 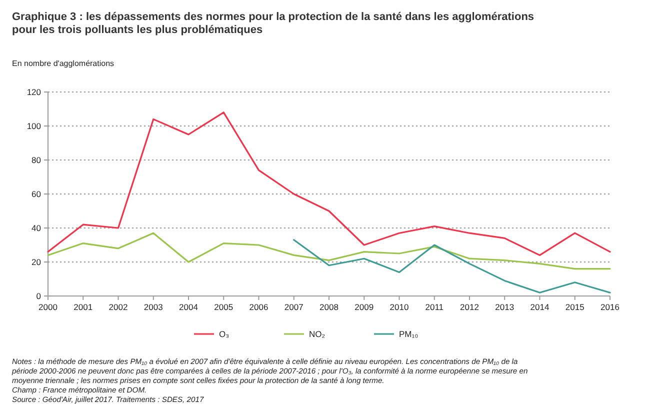 I want to click on x-tick-label: 2001, so click(x=83, y=307).